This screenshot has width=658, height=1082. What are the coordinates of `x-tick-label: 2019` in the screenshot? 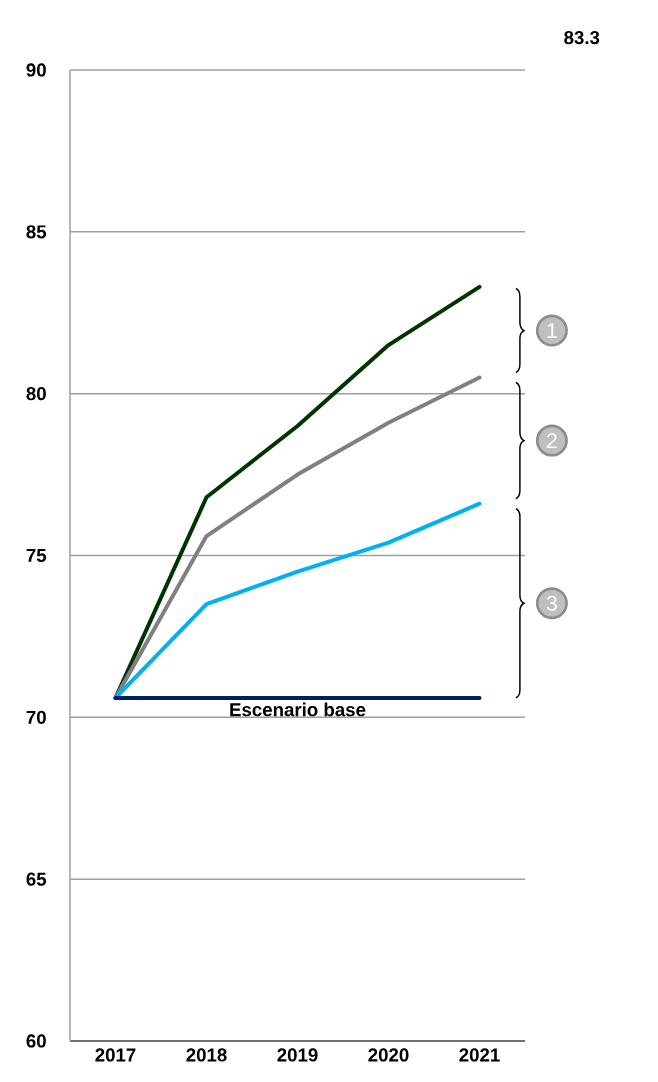 It's located at (297, 1055).